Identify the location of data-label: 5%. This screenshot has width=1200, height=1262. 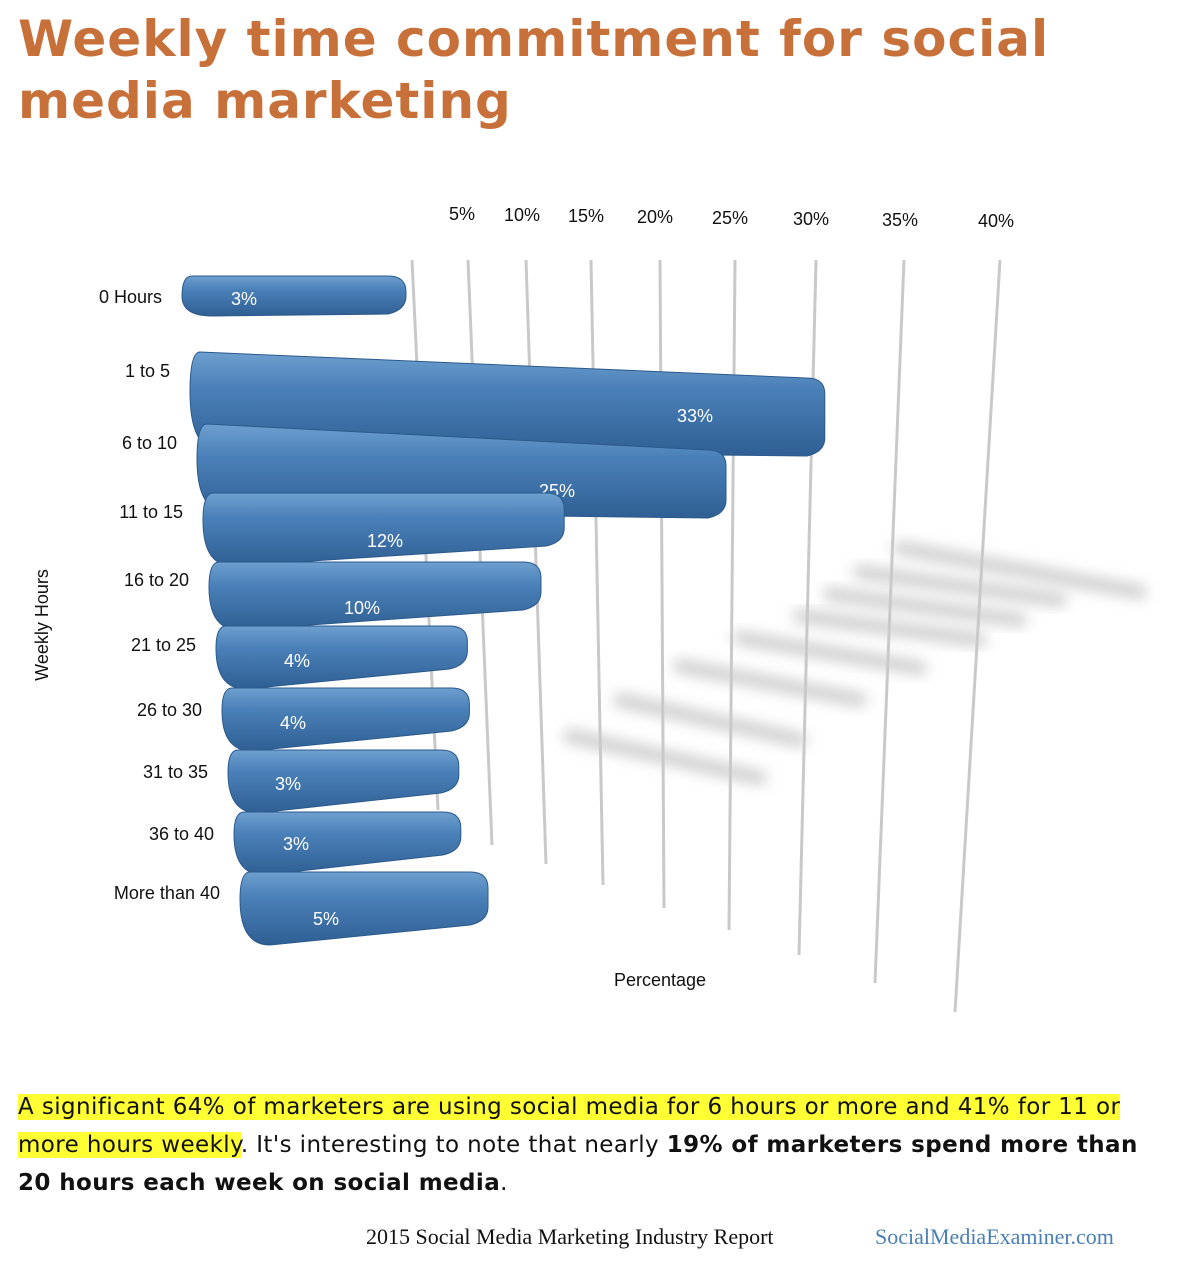
(326, 919).